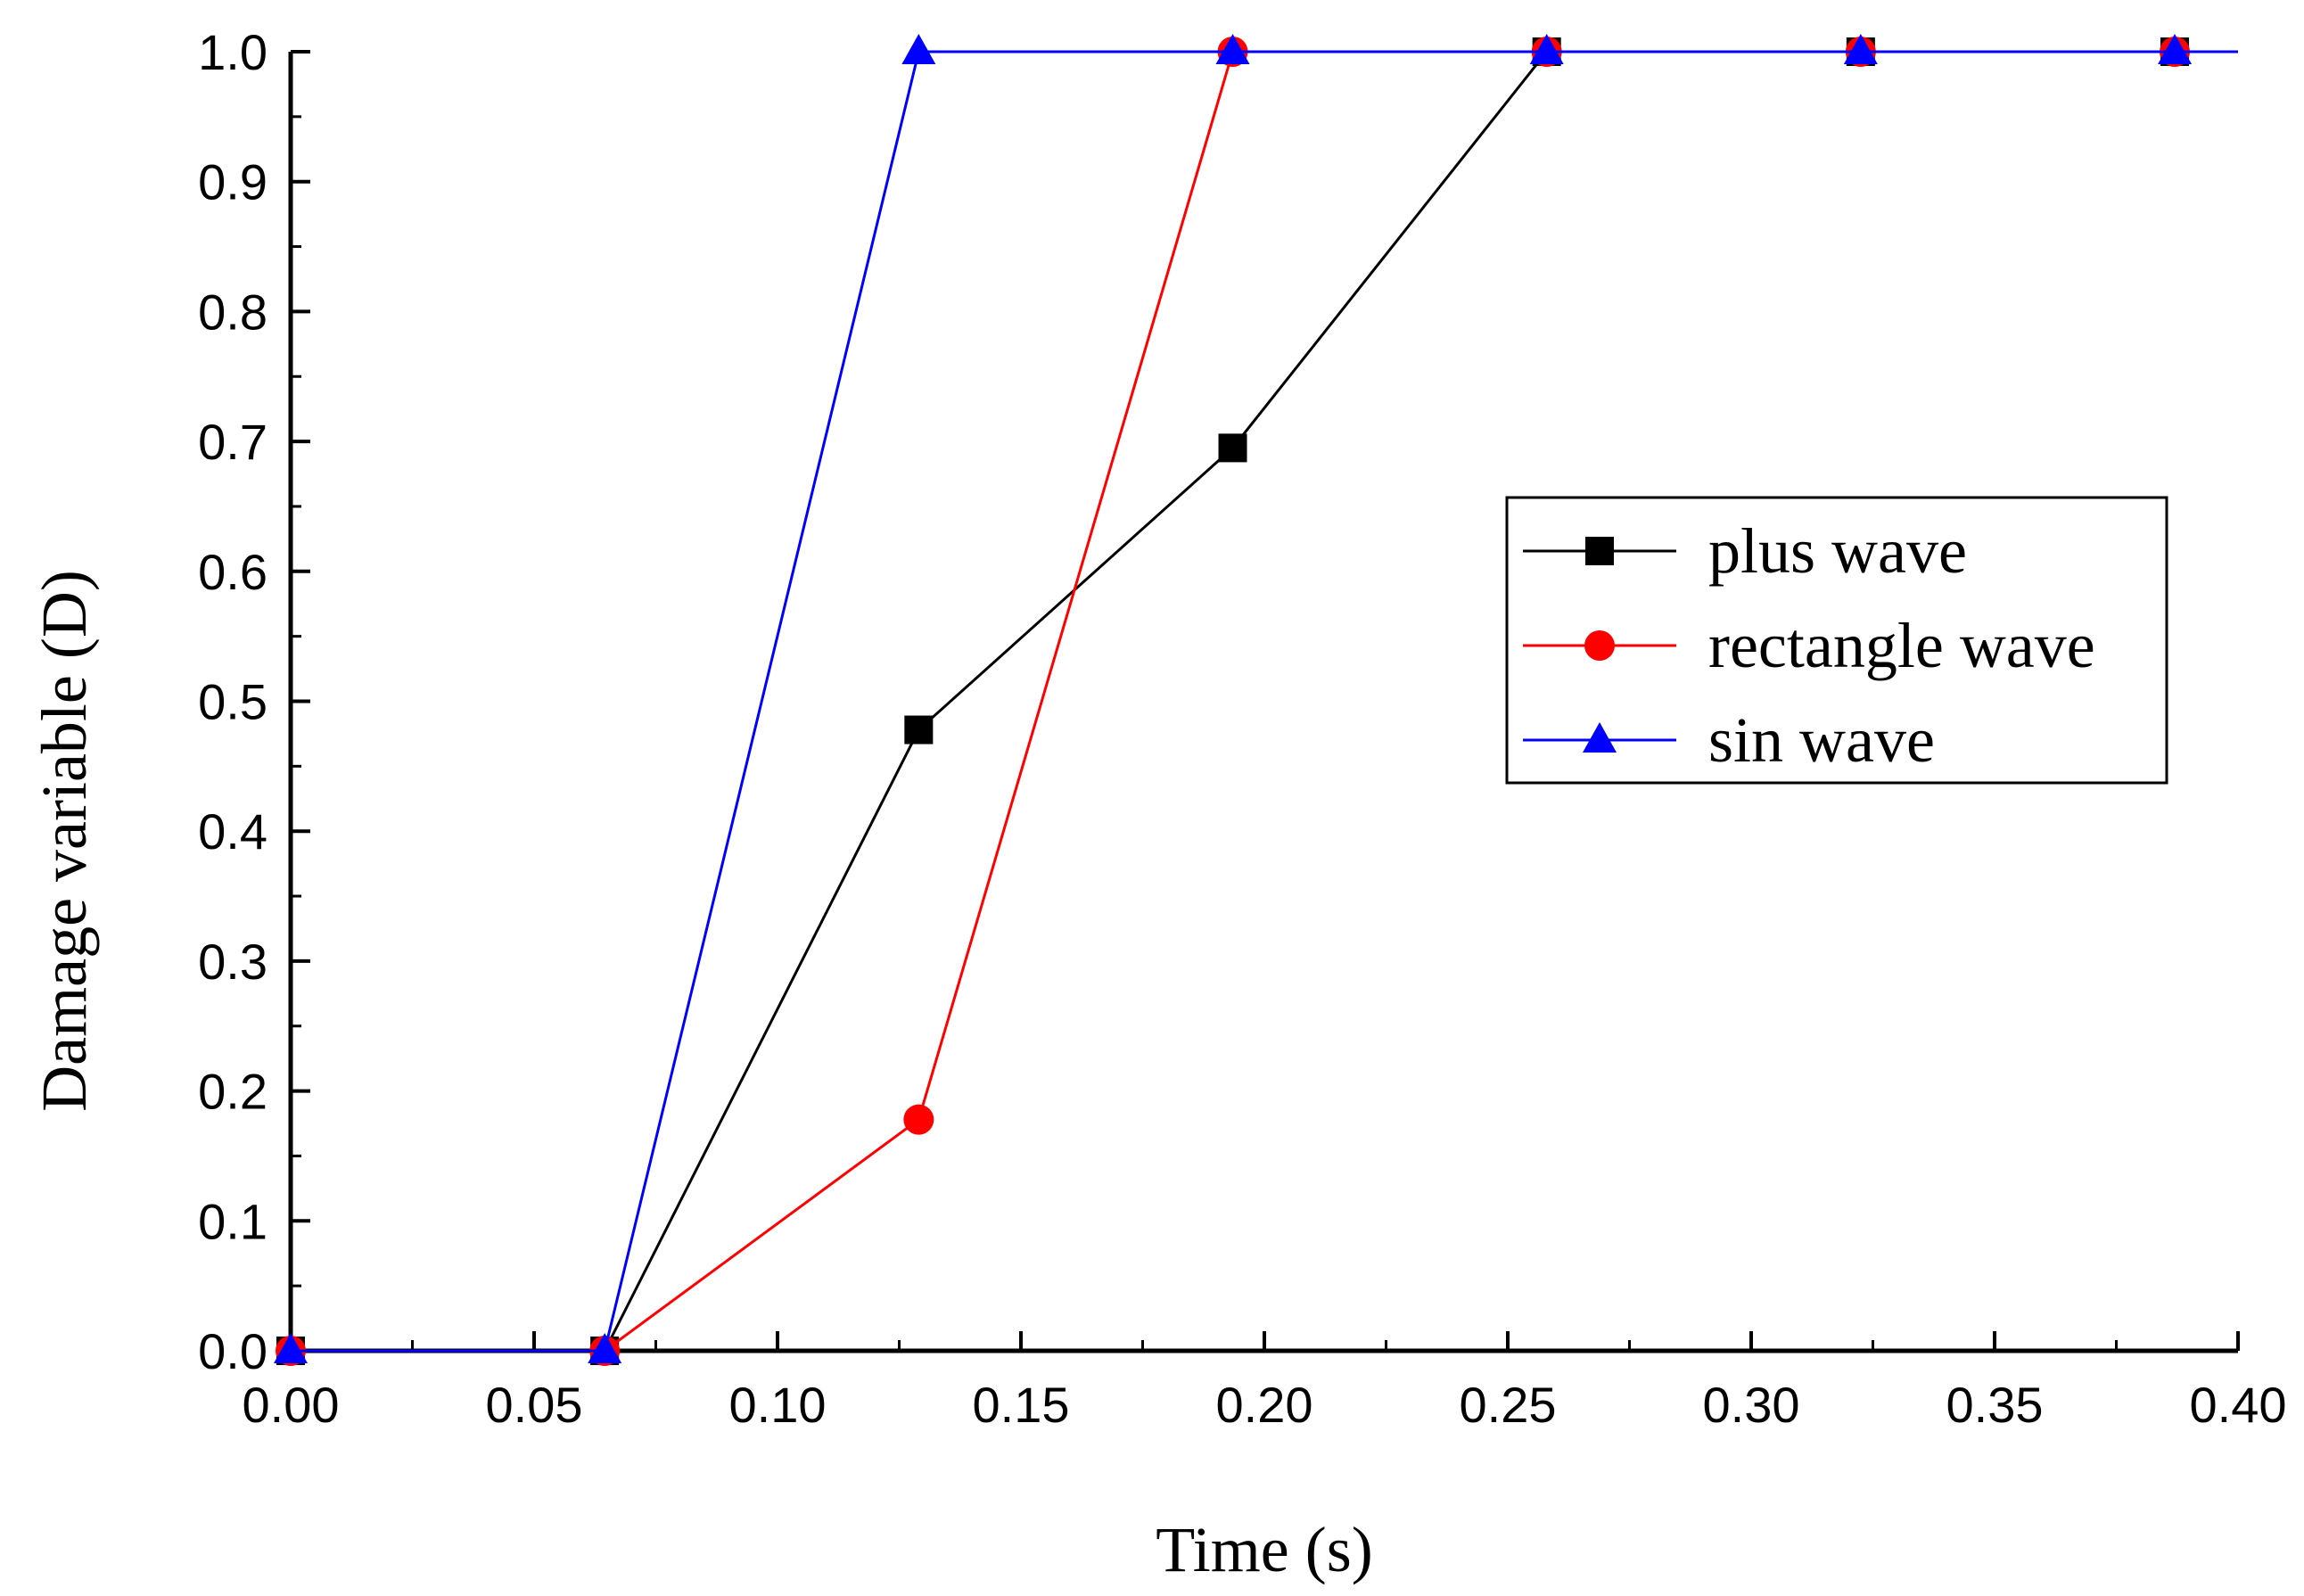 This screenshot has height=1596, width=2304. What do you see at coordinates (232, 182) in the screenshot?
I see `y-tick-label: 0.9` at bounding box center [232, 182].